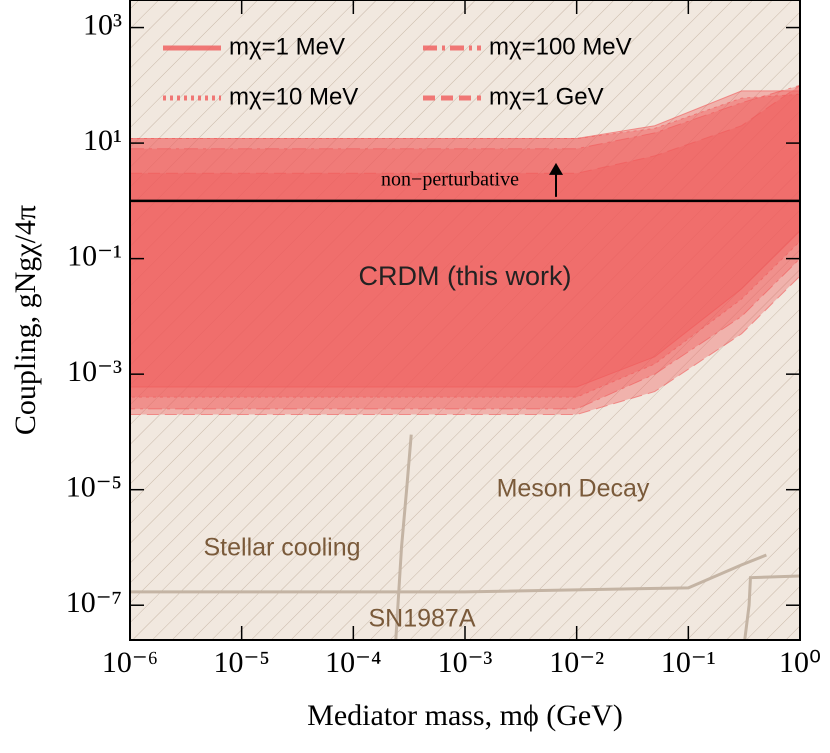 This screenshot has height=753, width=830. What do you see at coordinates (242, 662) in the screenshot?
I see `x-tick-label: 10⁻⁵` at bounding box center [242, 662].